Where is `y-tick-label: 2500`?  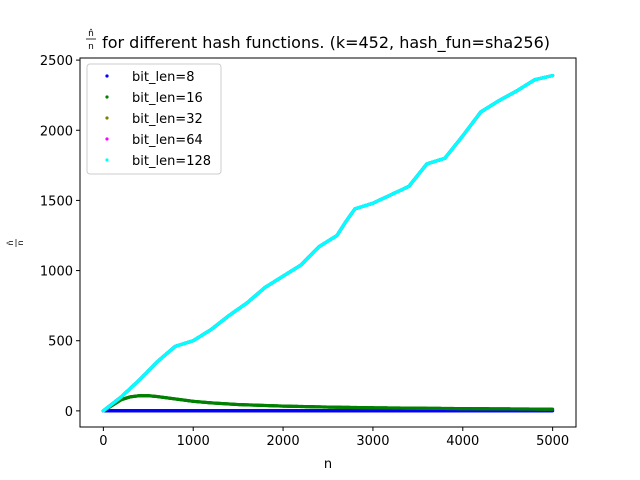
y-tick-label: 2500 is located at coordinates (56, 61).